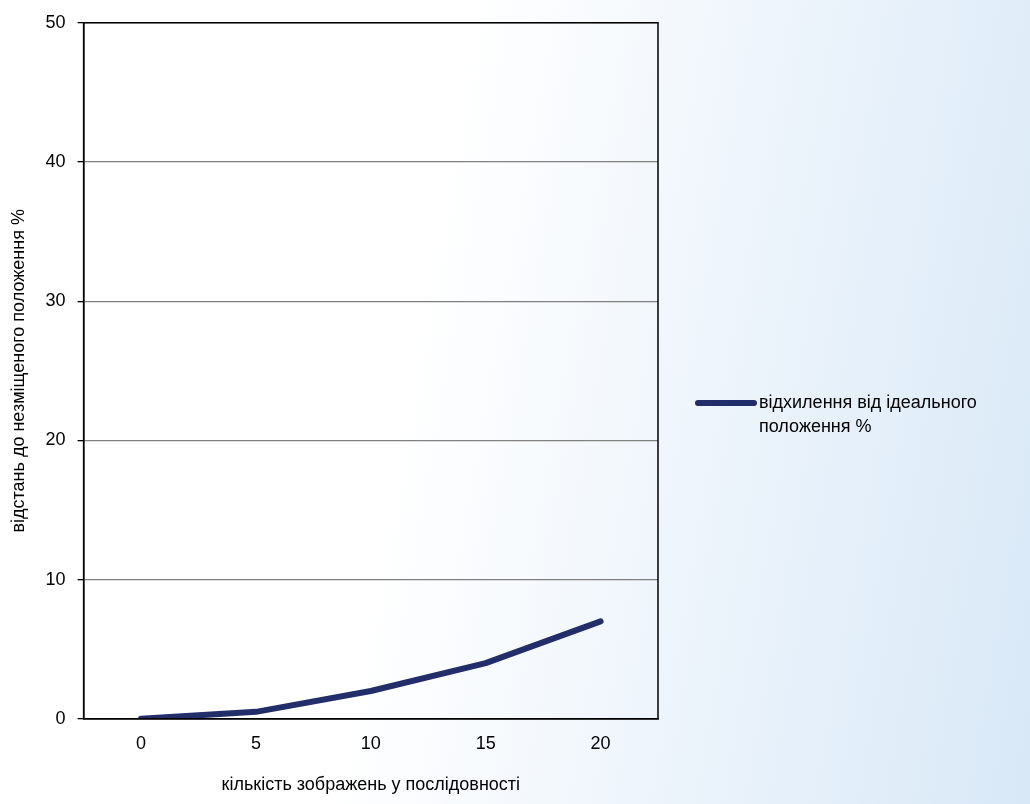 The image size is (1030, 804). Describe the element at coordinates (55, 160) in the screenshot. I see `y-tick-label: 40` at that location.